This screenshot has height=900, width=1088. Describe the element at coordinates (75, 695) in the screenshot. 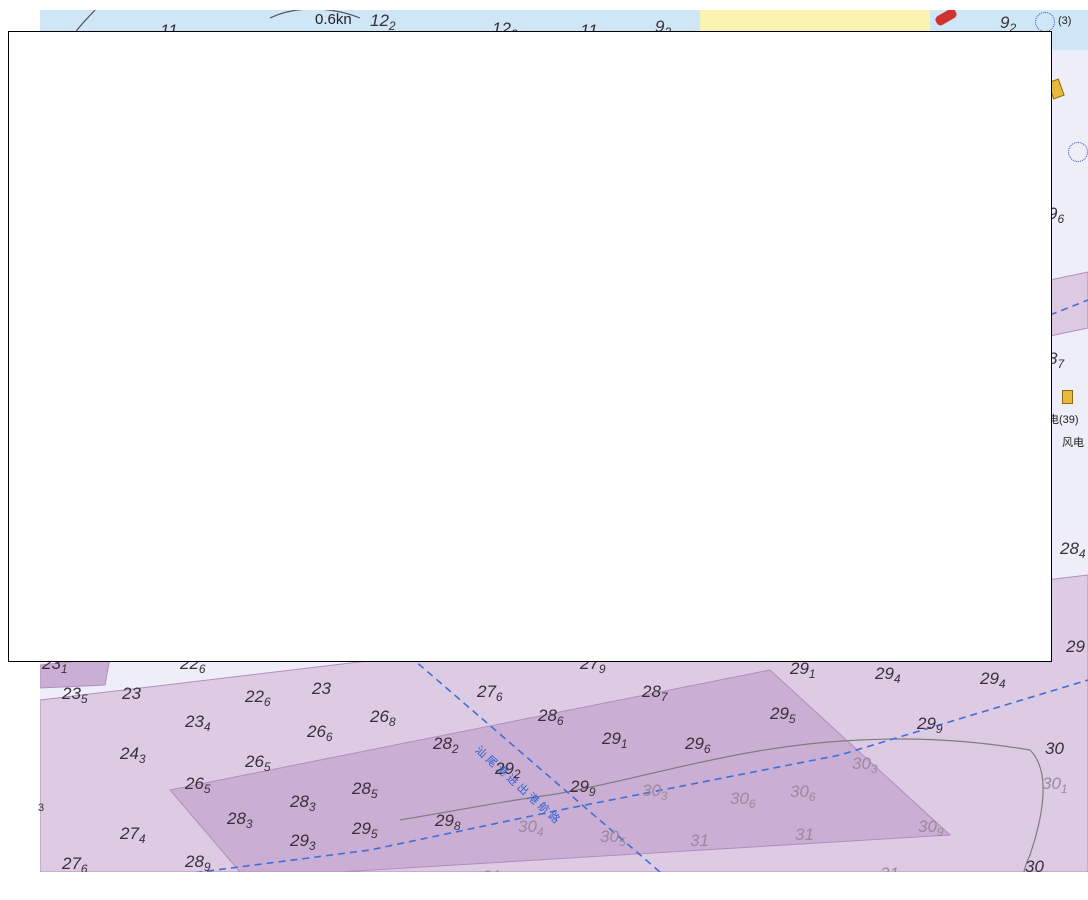

I see `sounding: 235` at that location.